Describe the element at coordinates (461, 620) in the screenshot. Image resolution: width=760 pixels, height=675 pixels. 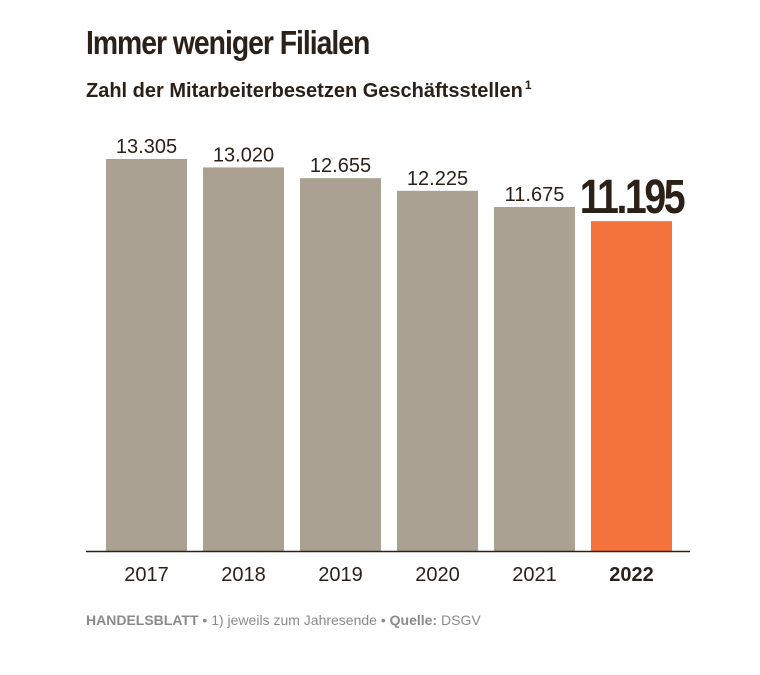
I see `source-value: DSGV` at that location.